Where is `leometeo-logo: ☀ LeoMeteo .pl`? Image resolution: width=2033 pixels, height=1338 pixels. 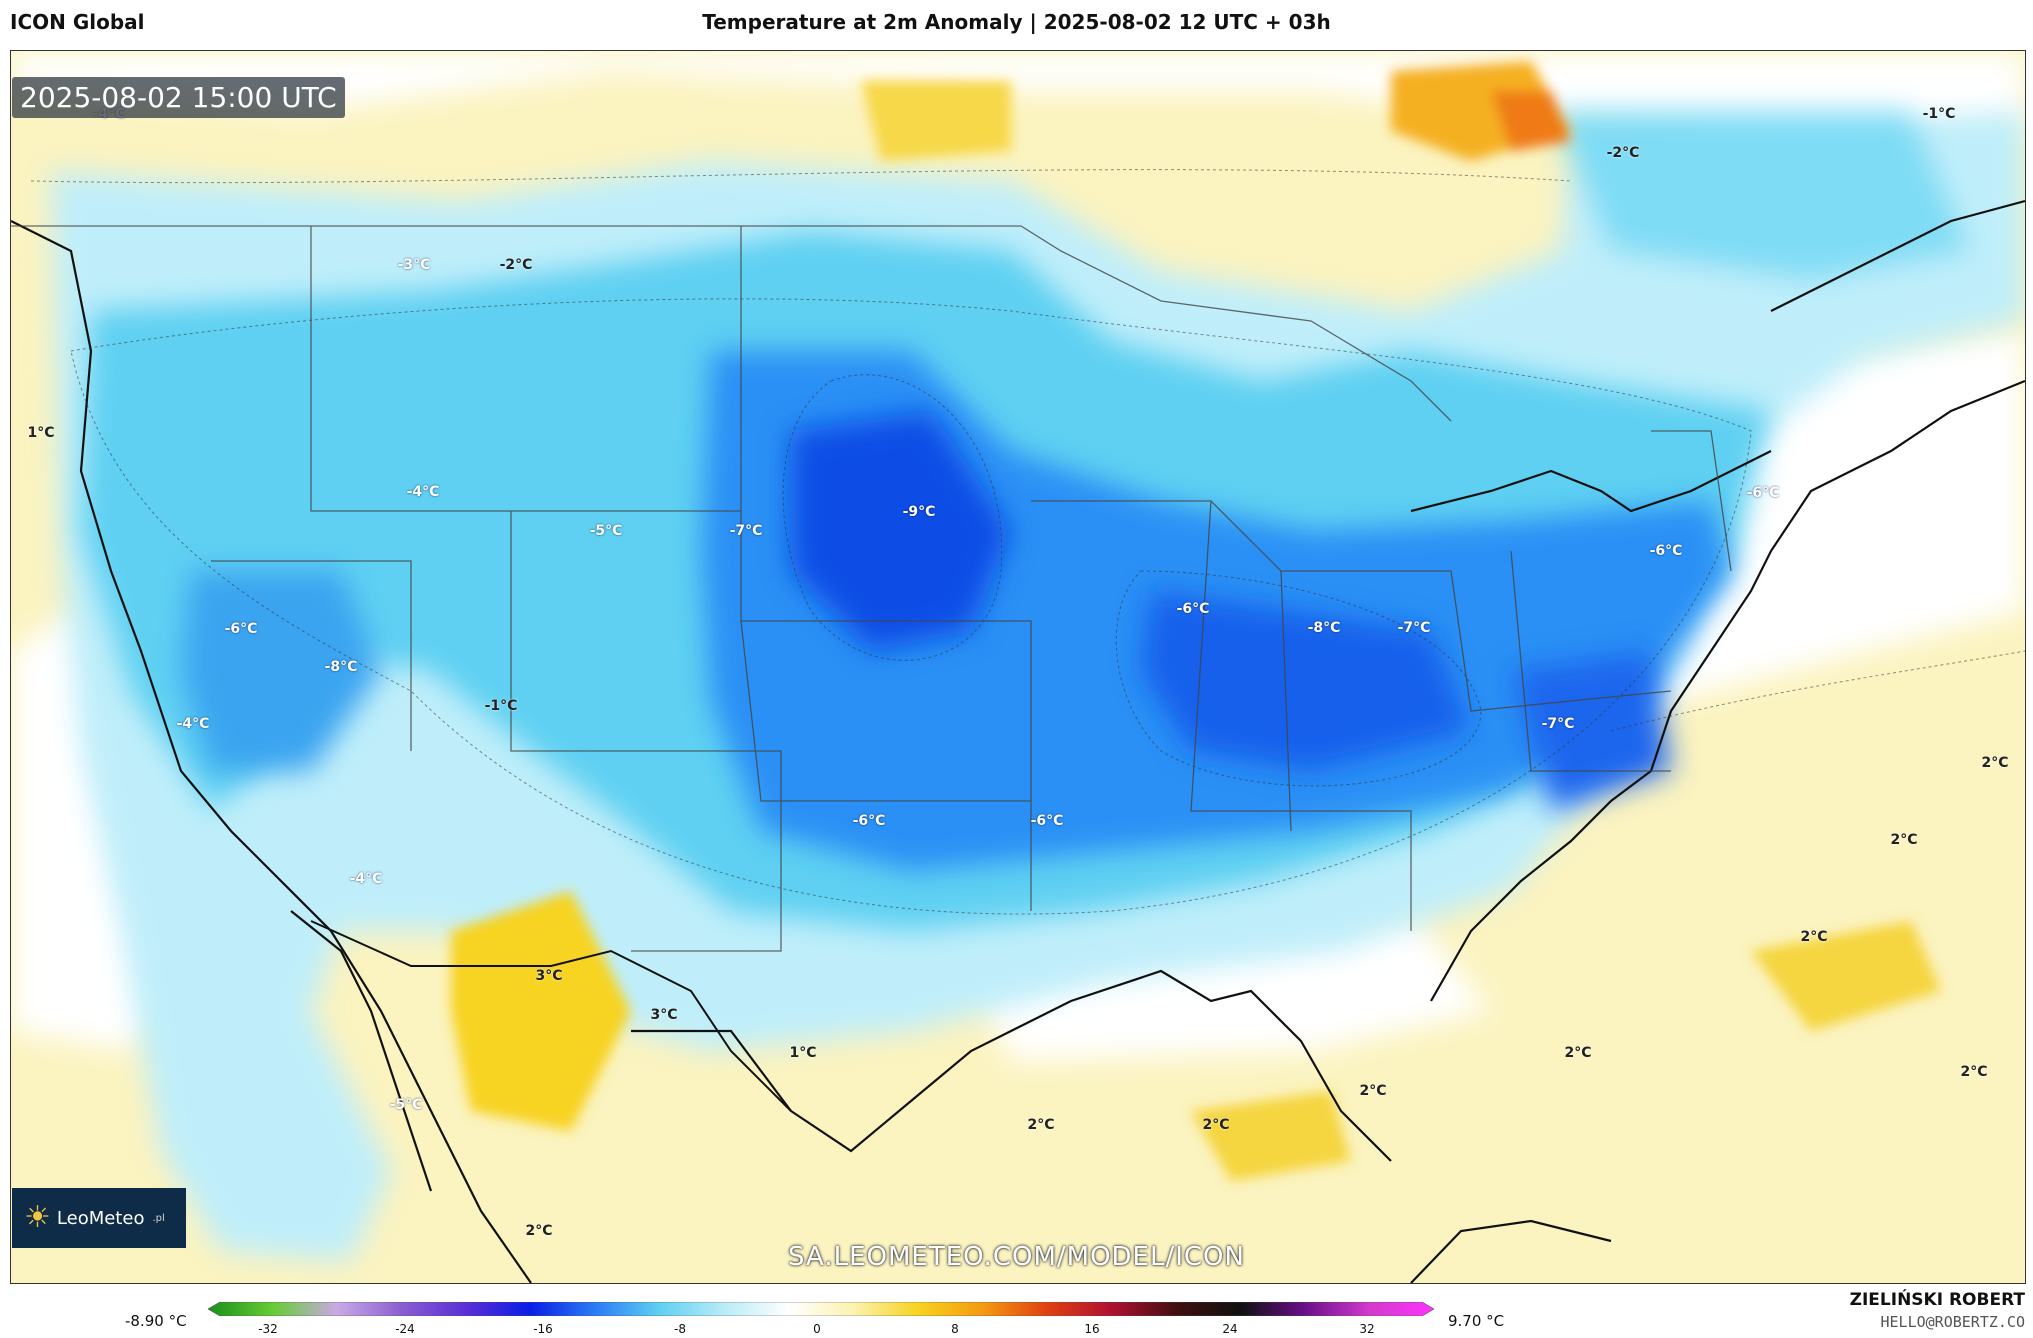 leometeo-logo: ☀ LeoMeteo .pl is located at coordinates (99, 1218).